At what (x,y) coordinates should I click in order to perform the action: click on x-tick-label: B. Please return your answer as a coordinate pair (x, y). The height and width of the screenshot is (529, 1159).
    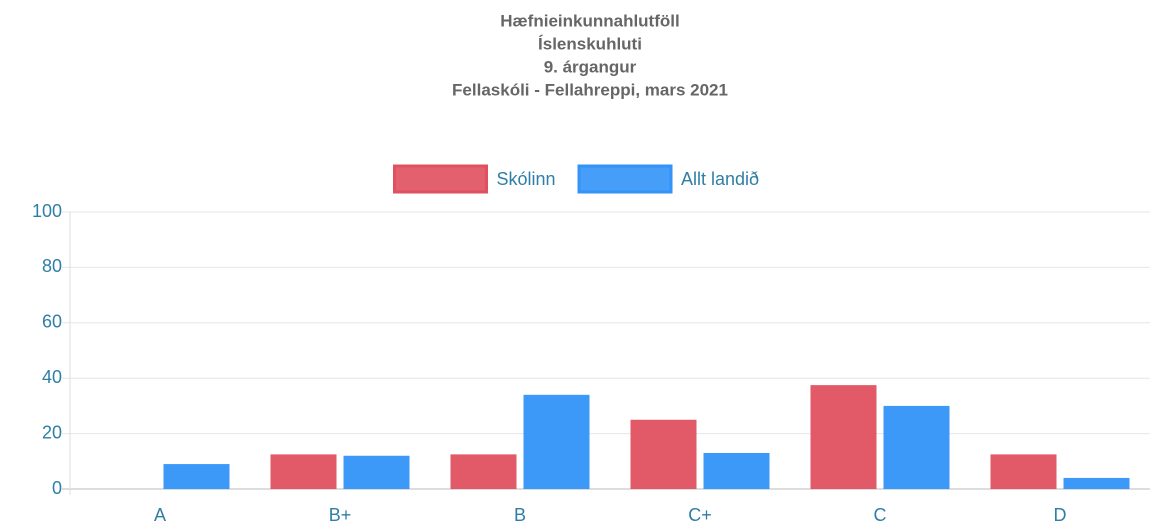
    Looking at the image, I should click on (520, 515).